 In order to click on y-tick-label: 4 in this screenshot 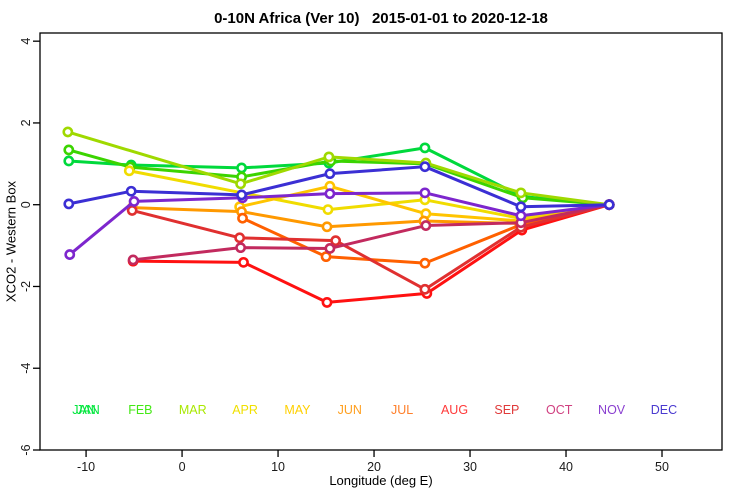, I will do `click(26, 41)`.